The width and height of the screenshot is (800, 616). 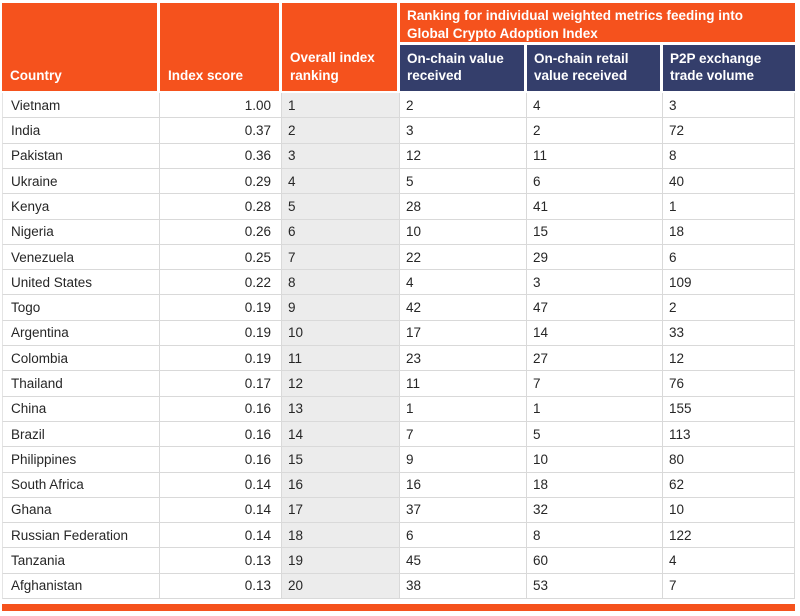 I want to click on cell-overall-index-ranking: 19, so click(x=341, y=561).